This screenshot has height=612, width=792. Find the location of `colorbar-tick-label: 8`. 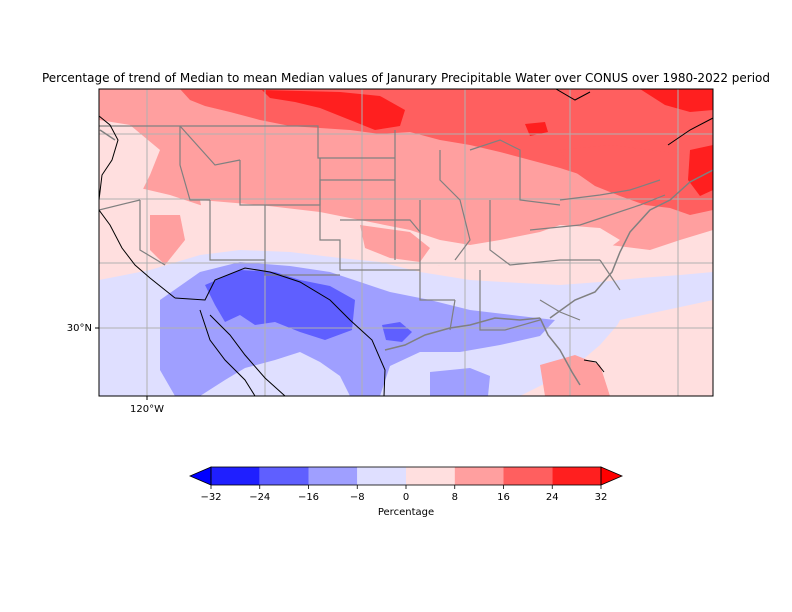

colorbar-tick-label: 8 is located at coordinates (455, 497).